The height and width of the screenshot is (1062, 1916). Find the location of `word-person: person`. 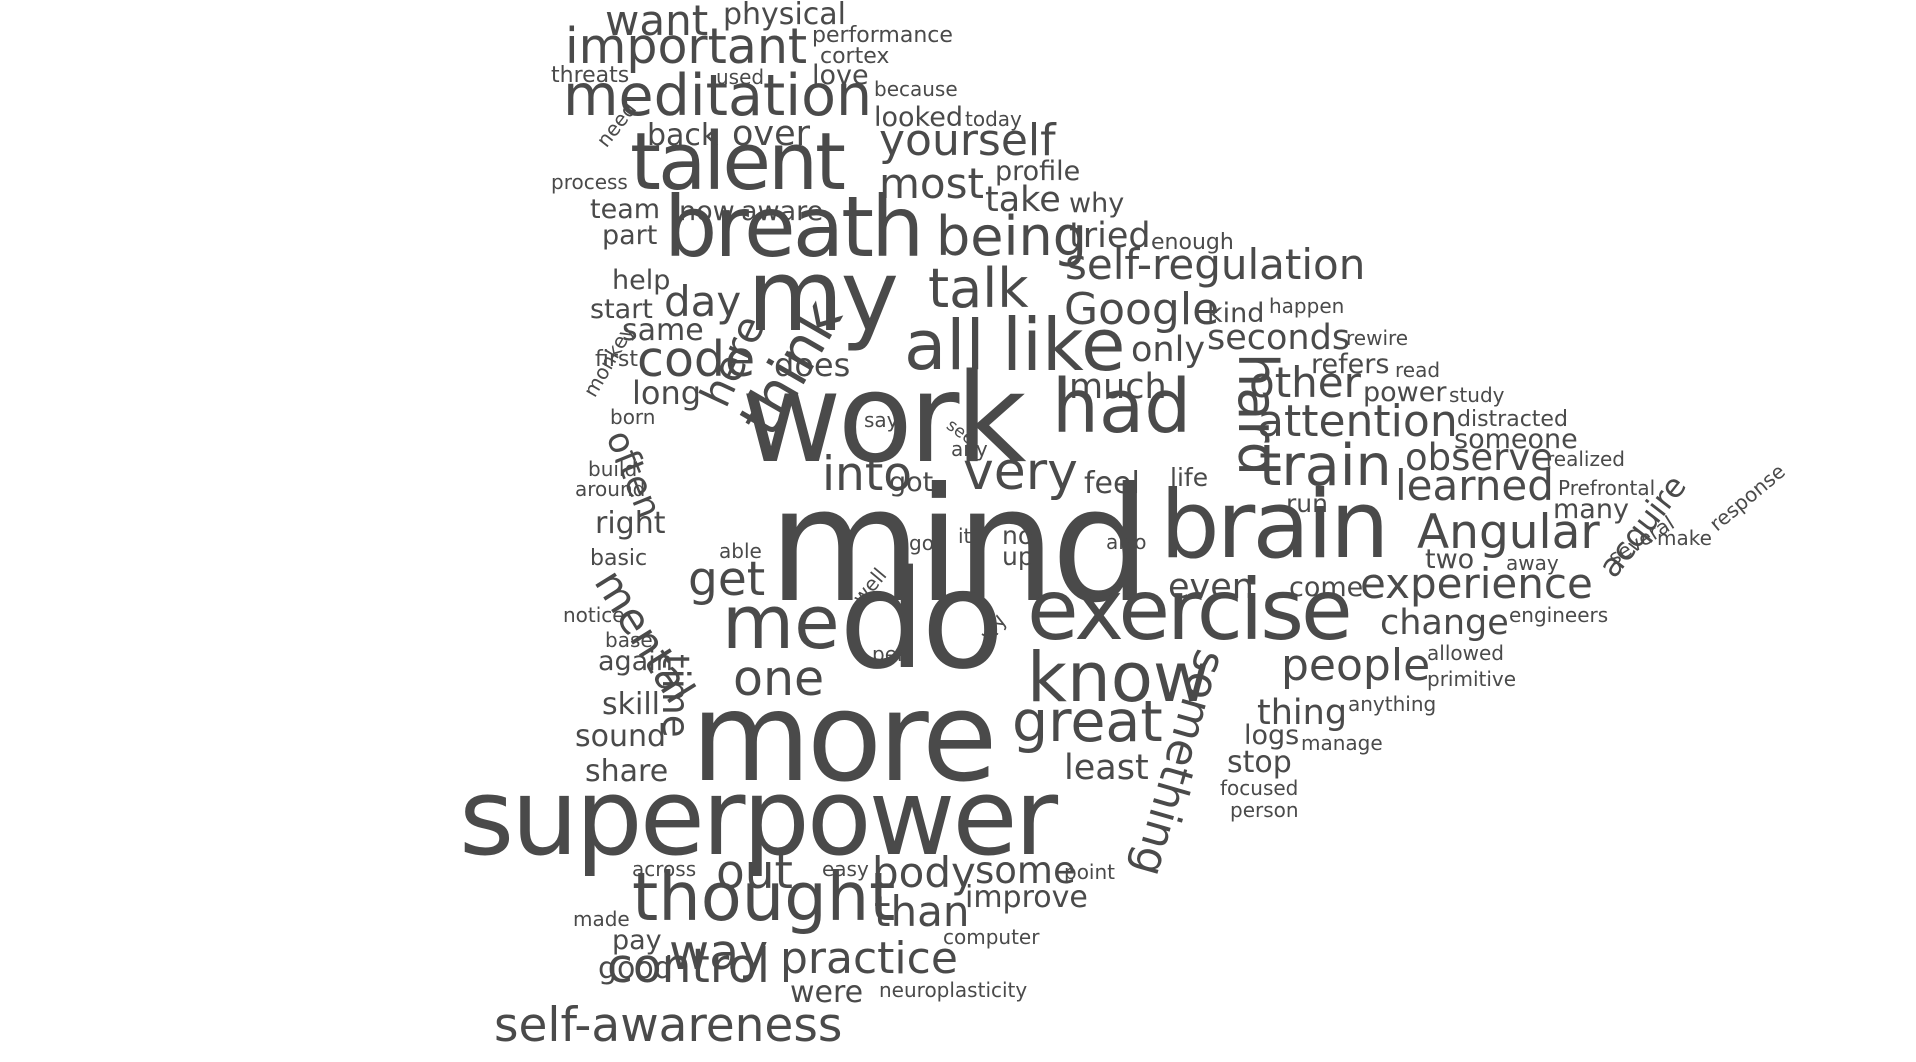

word-person: person is located at coordinates (1264, 810).